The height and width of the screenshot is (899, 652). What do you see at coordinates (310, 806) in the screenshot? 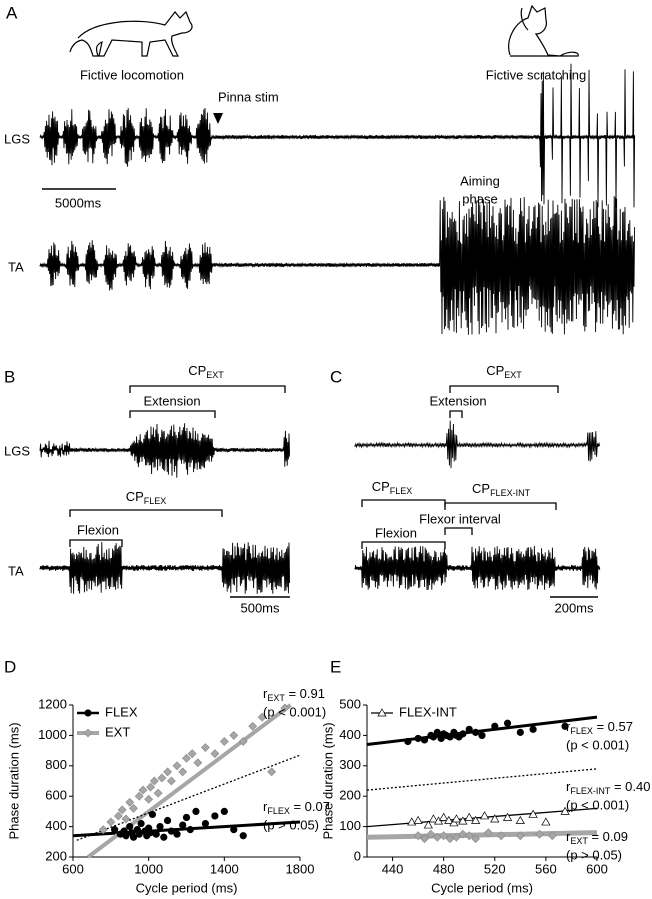
I see `annotation: = 0.07` at bounding box center [310, 806].